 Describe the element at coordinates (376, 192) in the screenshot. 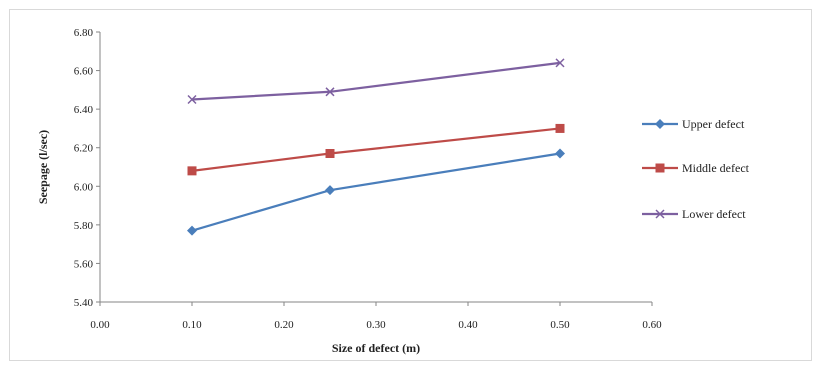

I see `series-line-upper-defect` at that location.